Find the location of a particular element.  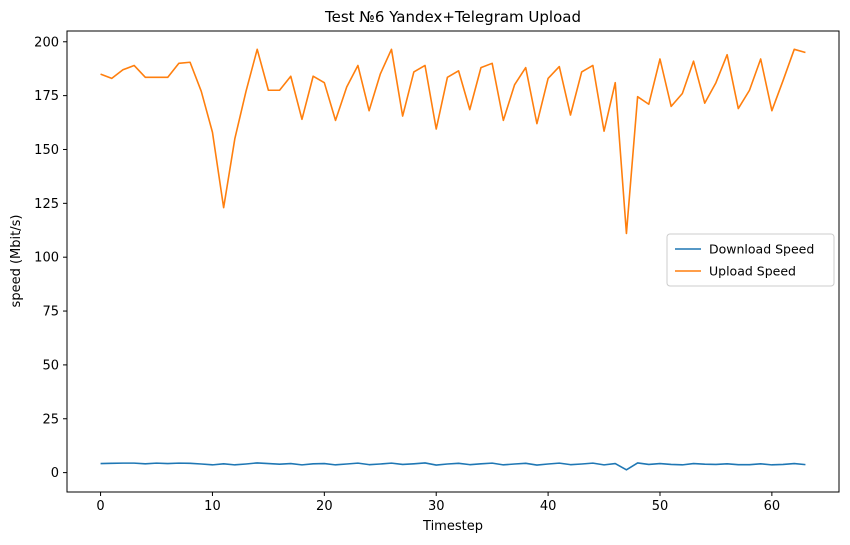

y-axis-label: speed (Mbit/s) is located at coordinates (16, 261).